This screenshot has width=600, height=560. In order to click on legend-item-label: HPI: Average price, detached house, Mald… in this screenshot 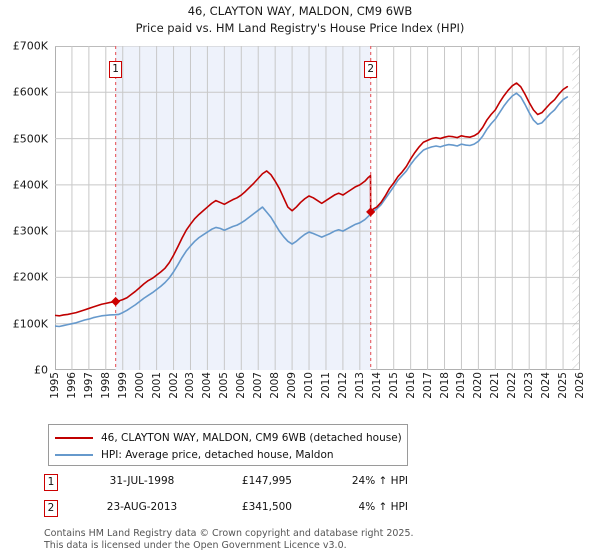, I will do `click(217, 454)`.